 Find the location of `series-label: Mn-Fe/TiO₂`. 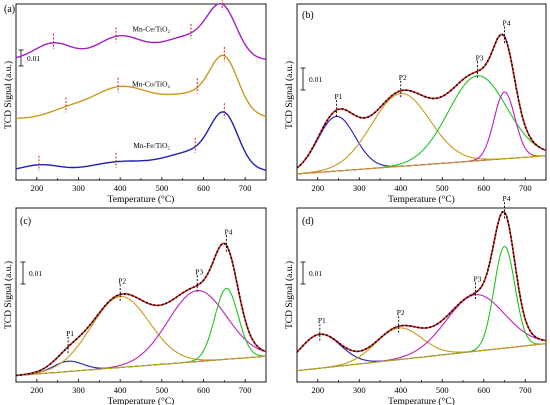

series-label: Mn-Fe/TiO₂ is located at coordinates (151, 145).